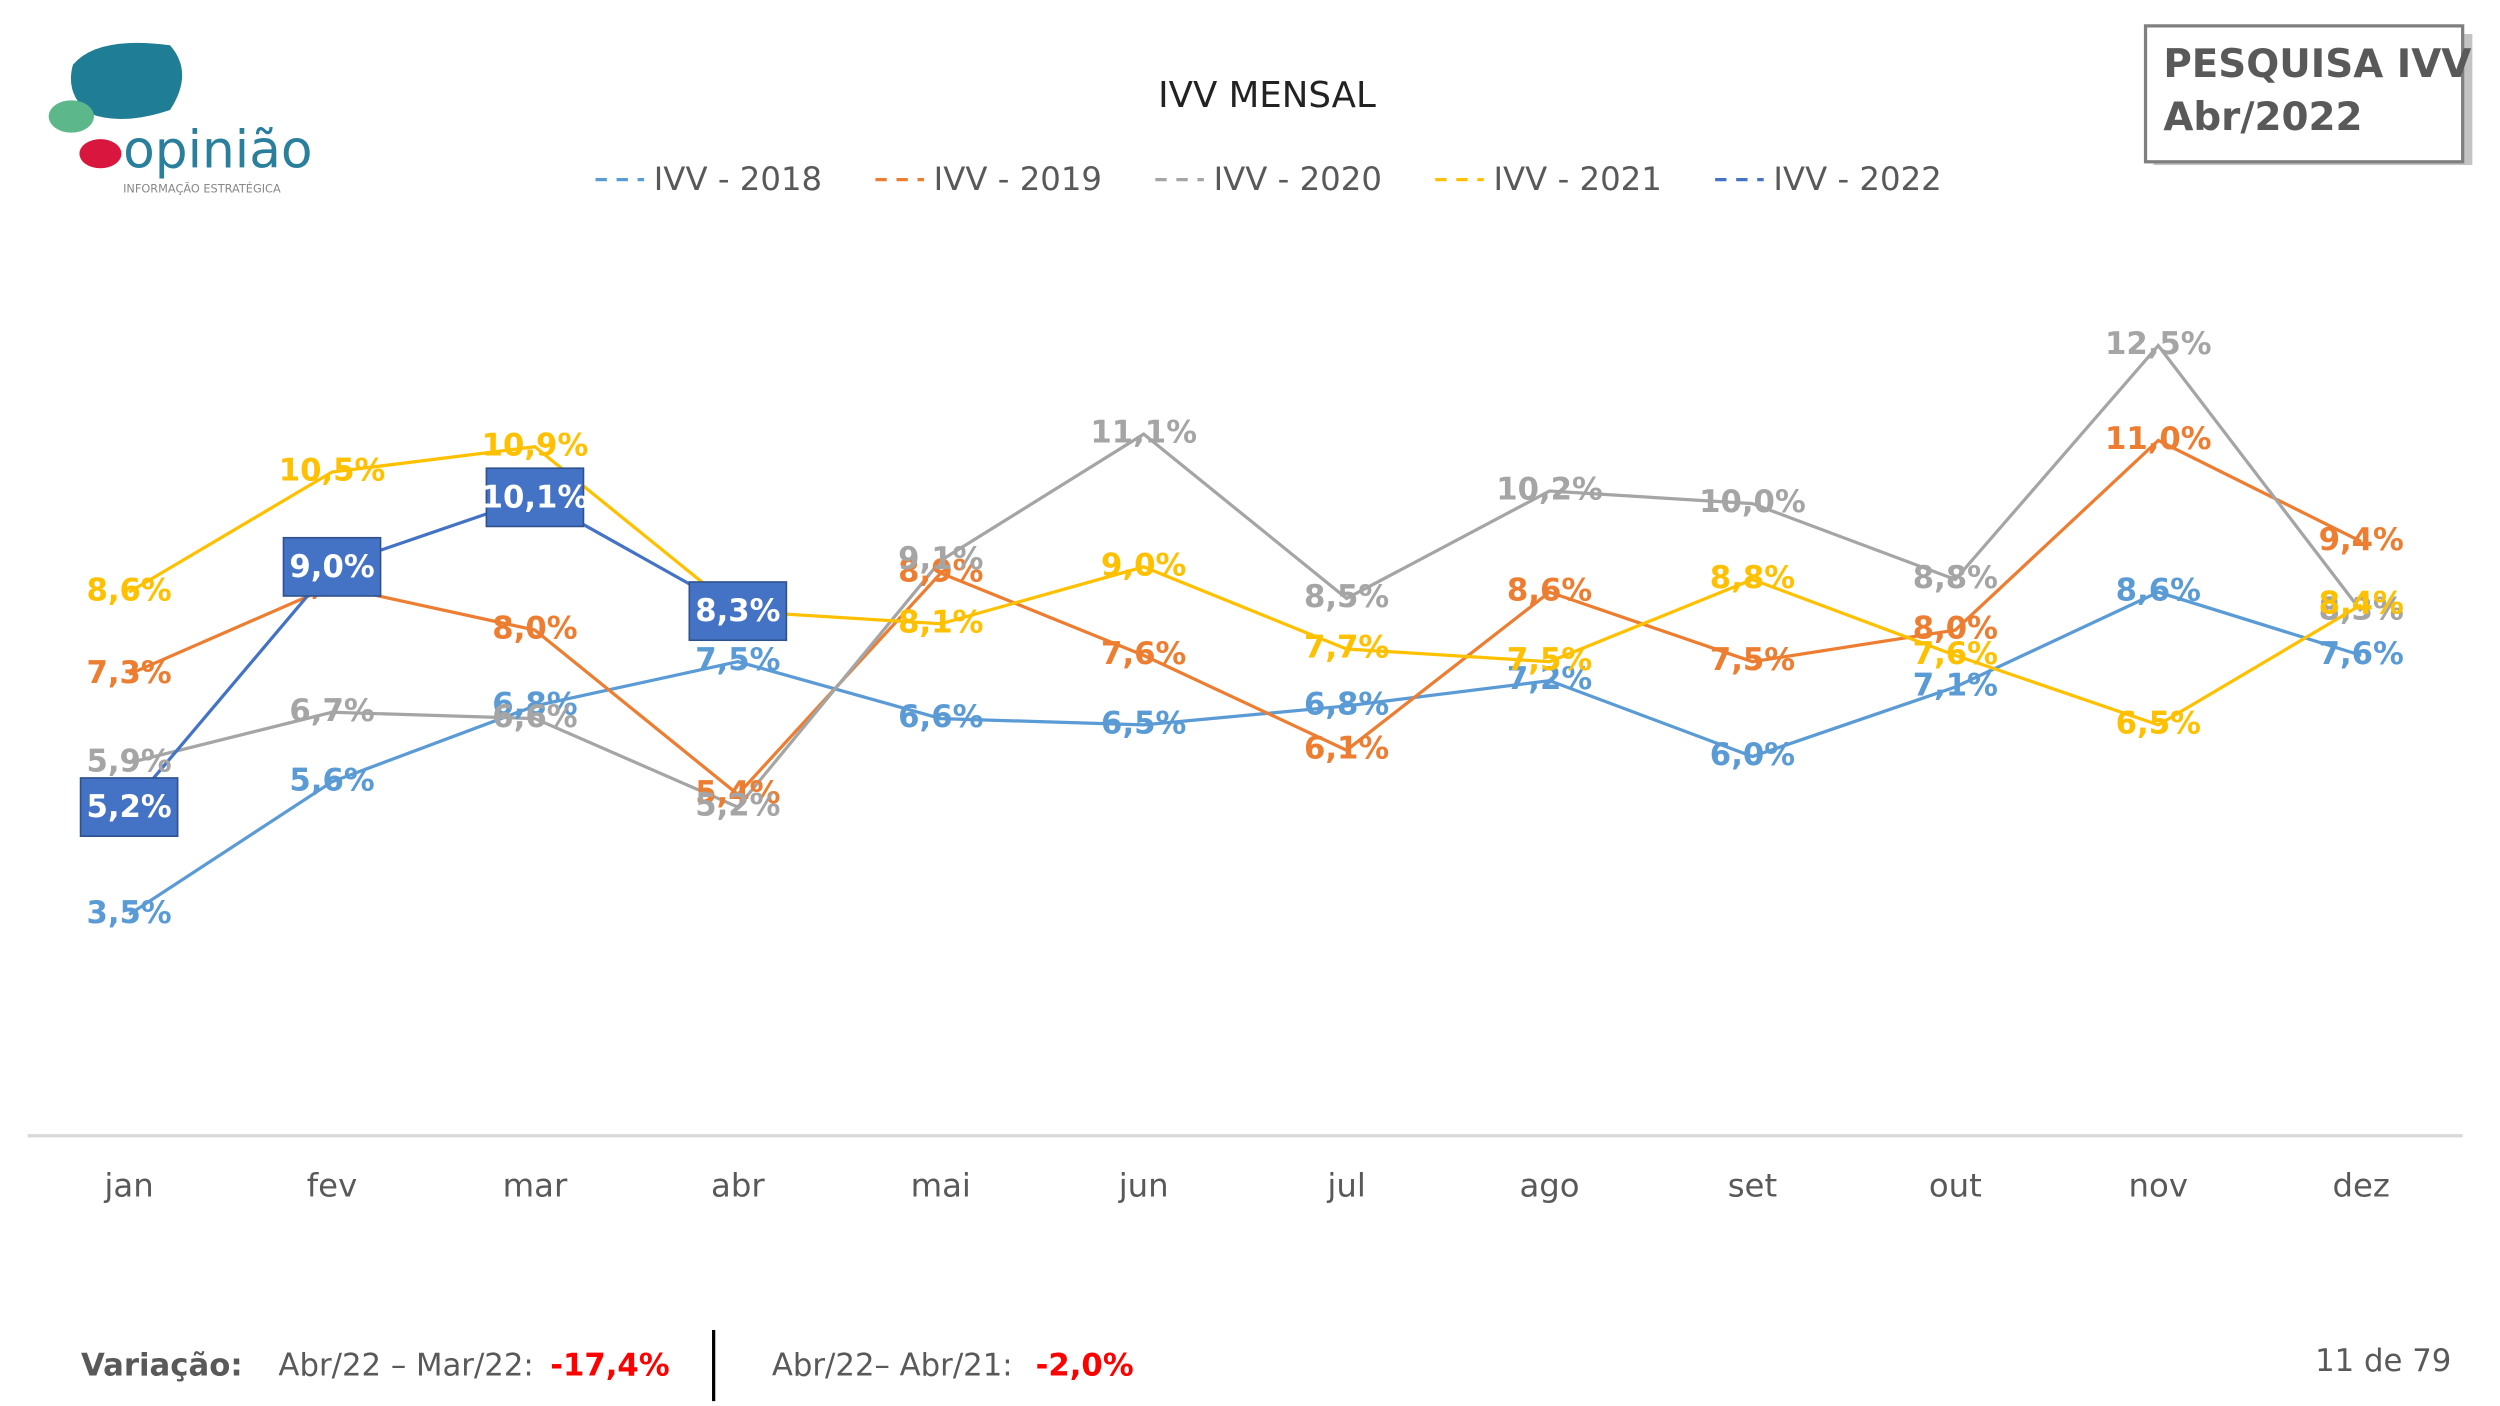  Describe the element at coordinates (218, 151) in the screenshot. I see `logo-name: opinião` at that location.